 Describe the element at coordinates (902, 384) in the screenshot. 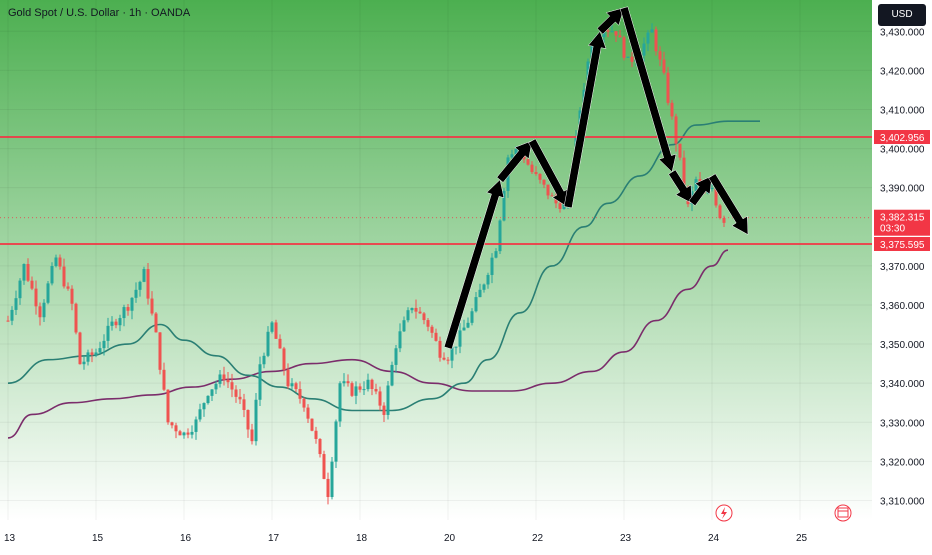

I see `price-tick-label: 3,340.000` at that location.